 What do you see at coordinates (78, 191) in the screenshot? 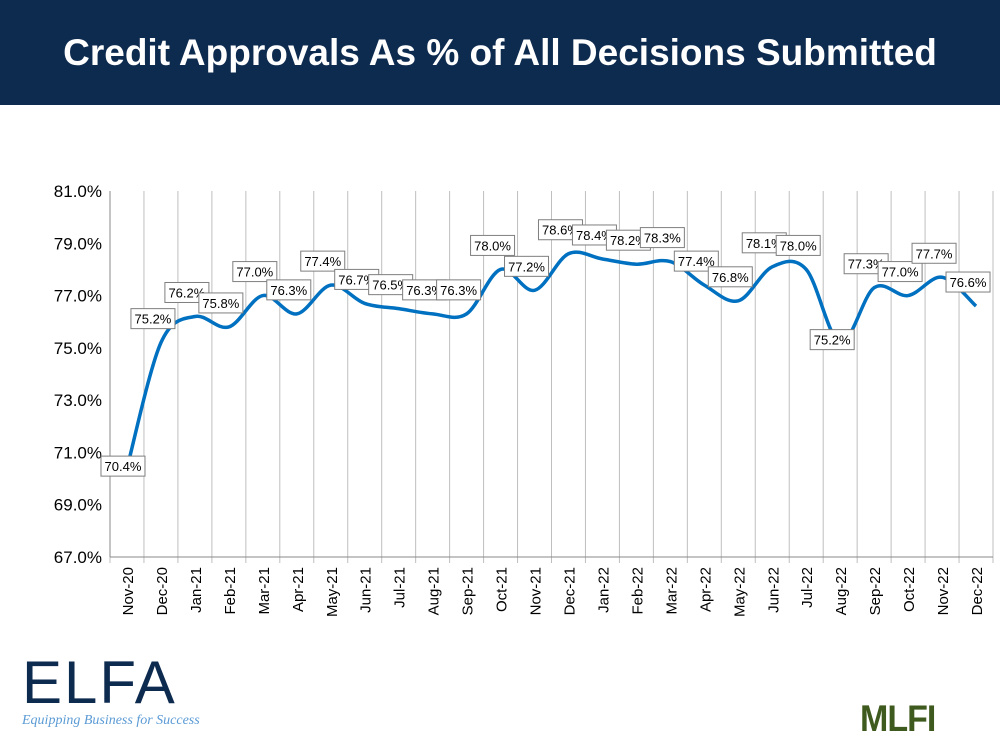
I see `y-tick-label: 81.0%` at bounding box center [78, 191].